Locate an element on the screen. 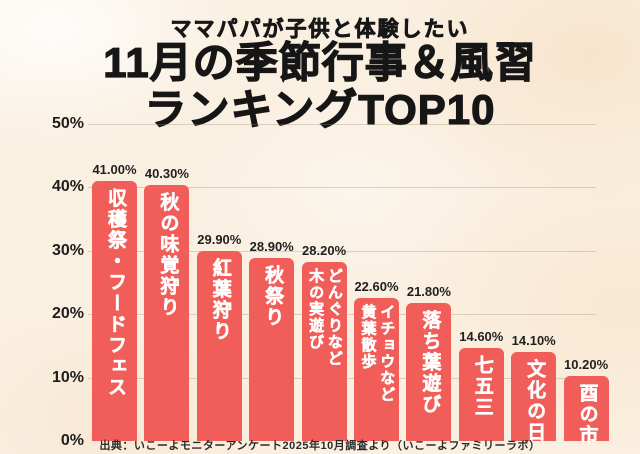 The image size is (640, 454). y-axis-tick-label: 40% is located at coordinates (67, 187).